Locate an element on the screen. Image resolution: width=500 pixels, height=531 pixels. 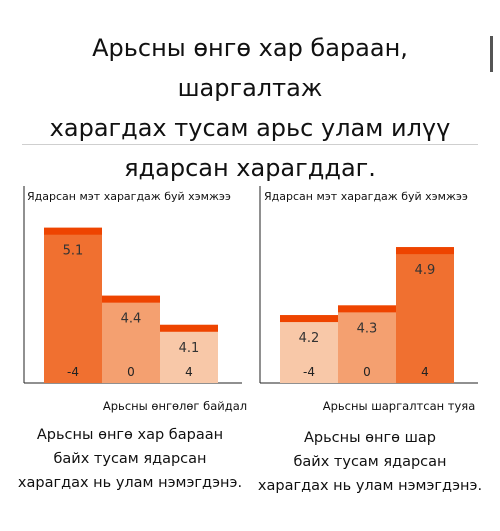
data-label-0-2: 4.1 is located at coordinates (189, 348).